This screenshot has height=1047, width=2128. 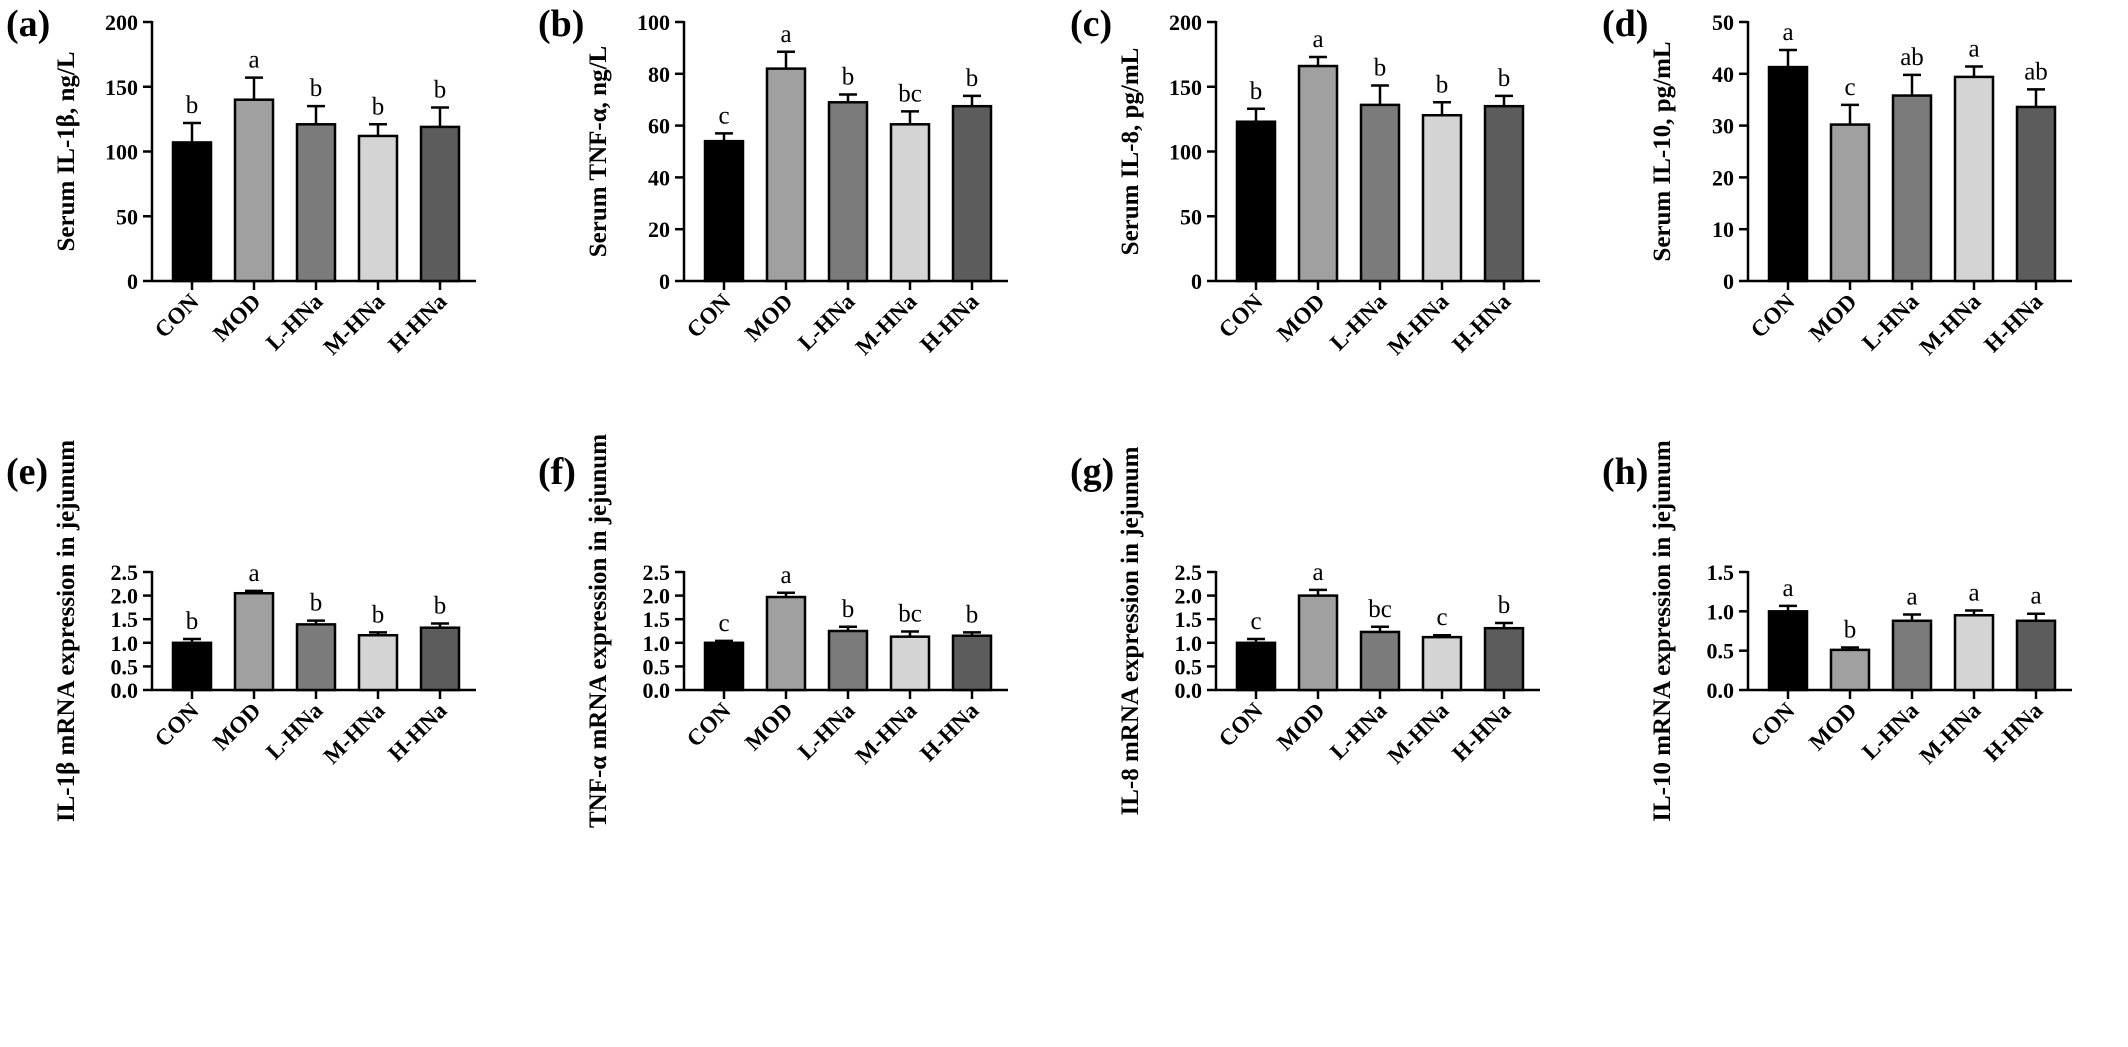 I want to click on y-axis-label: IL-8 mRNA expression in jejunum, so click(x=1130, y=630).